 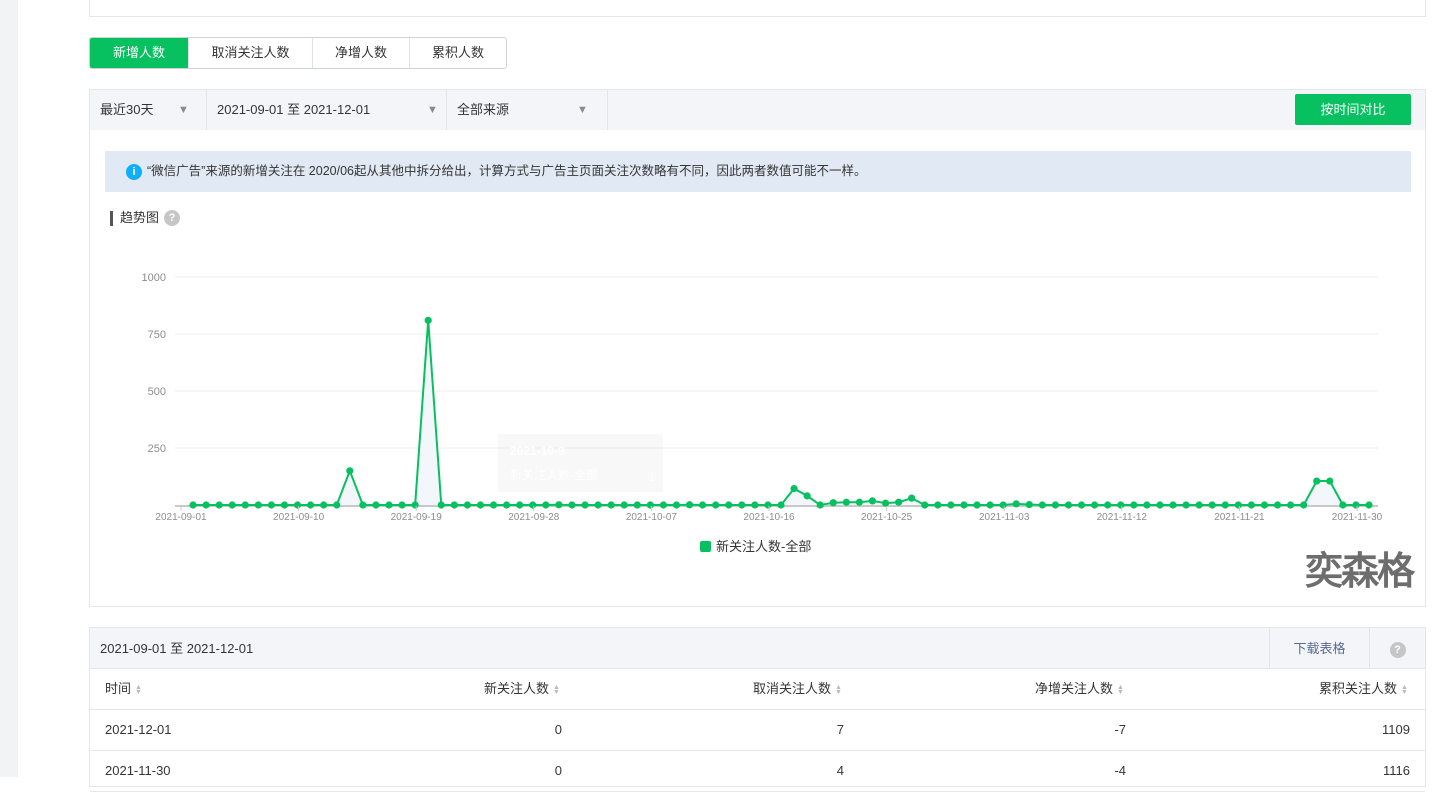 I want to click on tab-cumulative: 累积人数, so click(x=457, y=53).